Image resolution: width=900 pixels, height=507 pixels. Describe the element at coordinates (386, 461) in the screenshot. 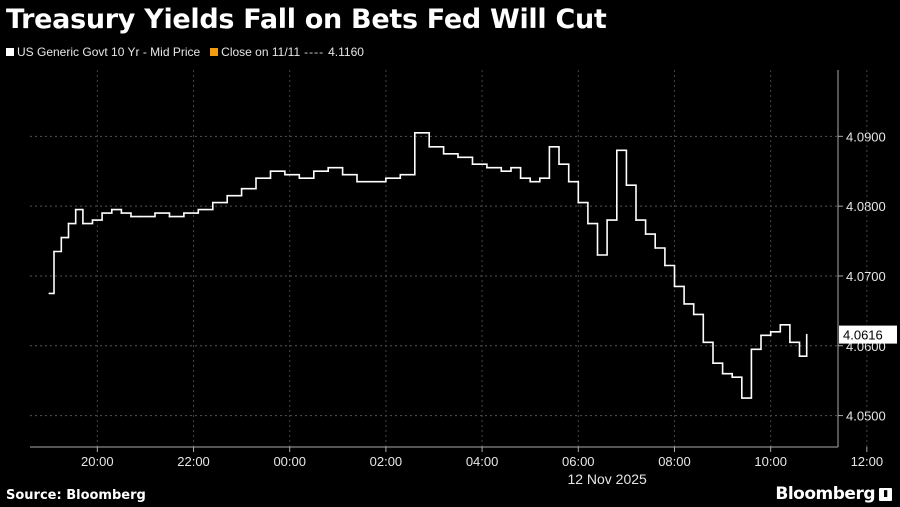

I see `x-tick-label: 02:00` at that location.